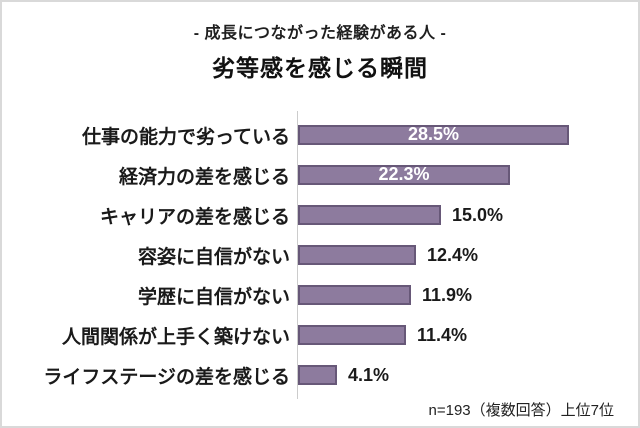  Describe the element at coordinates (194, 217) in the screenshot. I see `category-label: キャリアの差を感じる` at that location.